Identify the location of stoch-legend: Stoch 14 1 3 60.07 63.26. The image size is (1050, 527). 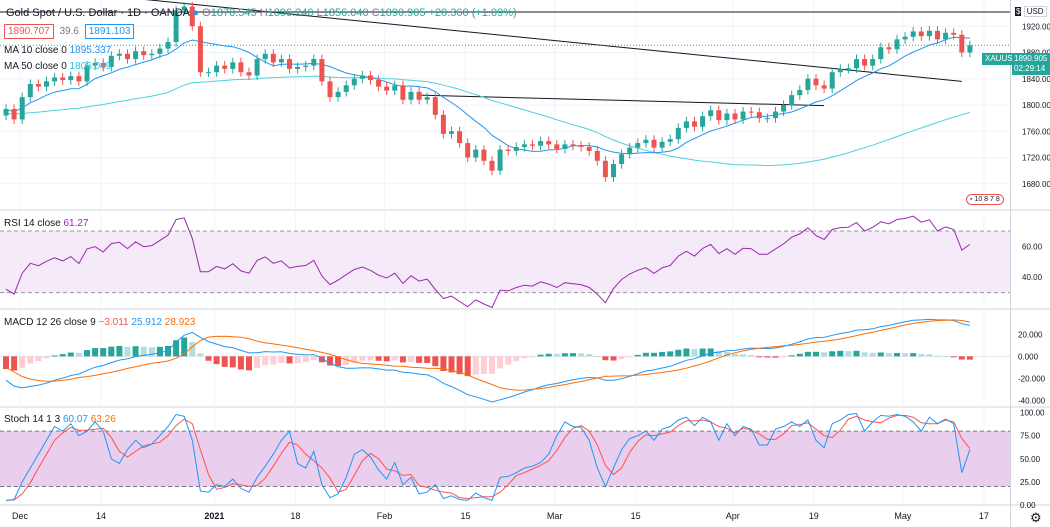
(60, 420).